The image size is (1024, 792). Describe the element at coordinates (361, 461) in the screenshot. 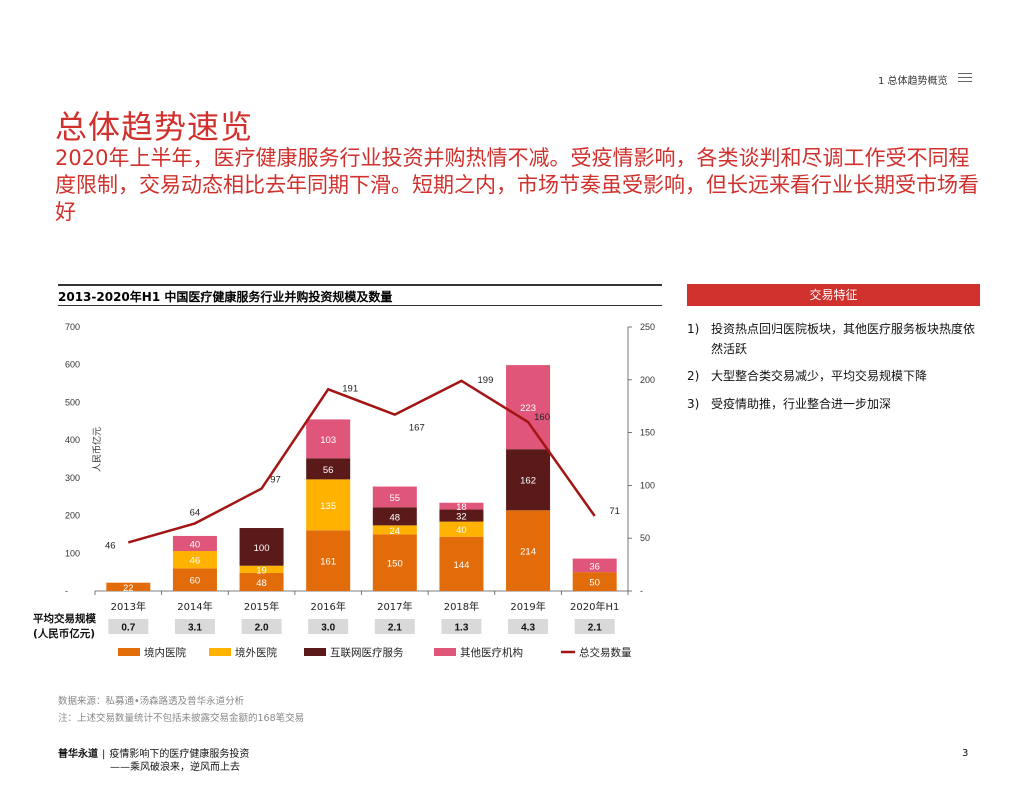

I see `total-deals-line` at that location.